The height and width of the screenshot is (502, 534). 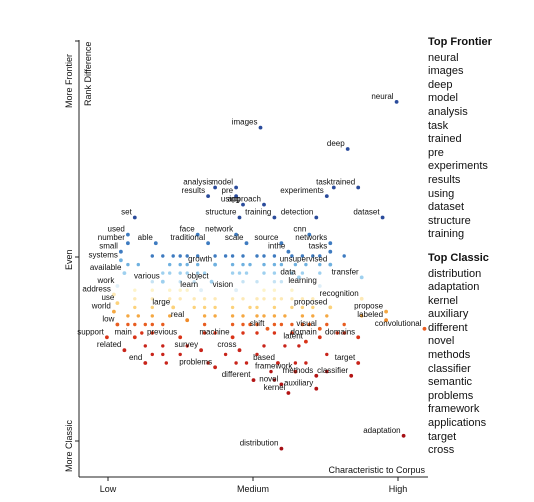 What do you see at coordinates (310, 301) in the screenshot?
I see `point-label-proposed: proposed` at bounding box center [310, 301].